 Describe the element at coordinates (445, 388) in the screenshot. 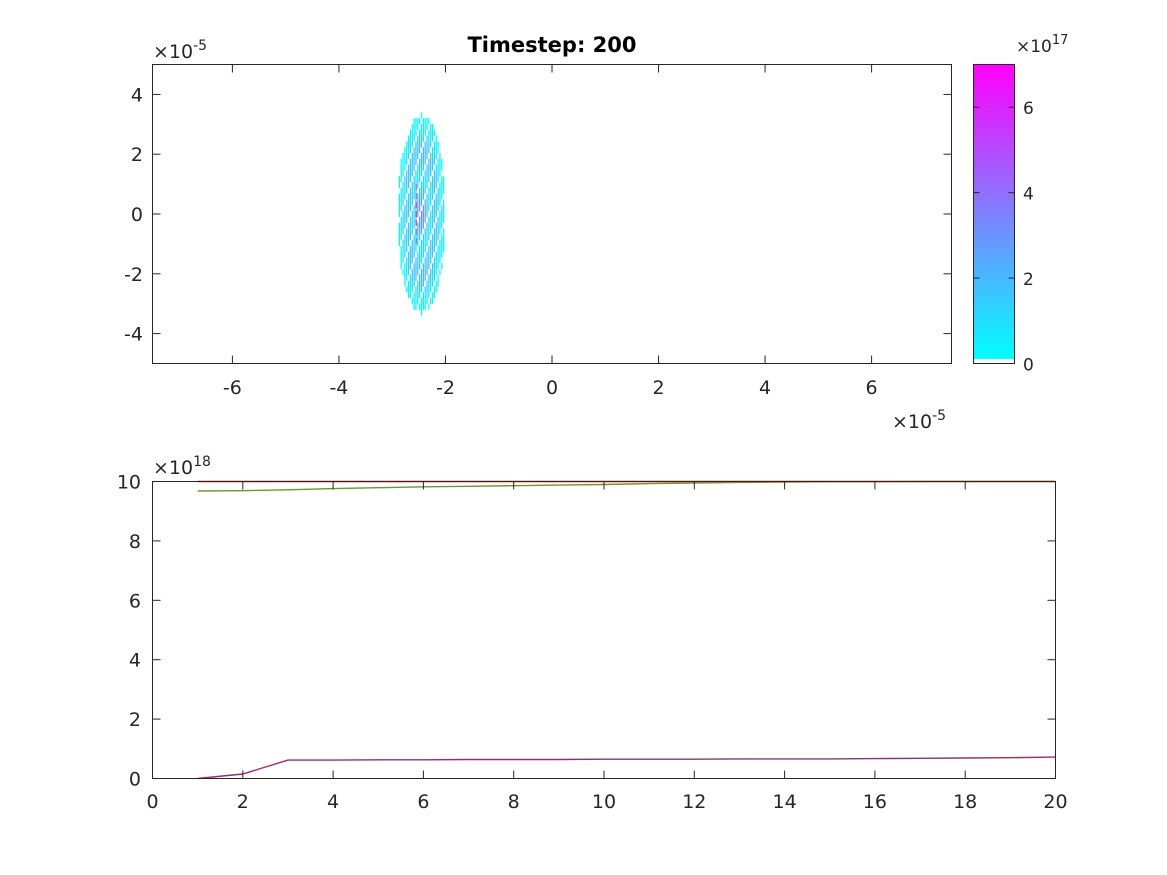

I see `x-tick-label: -2` at that location.